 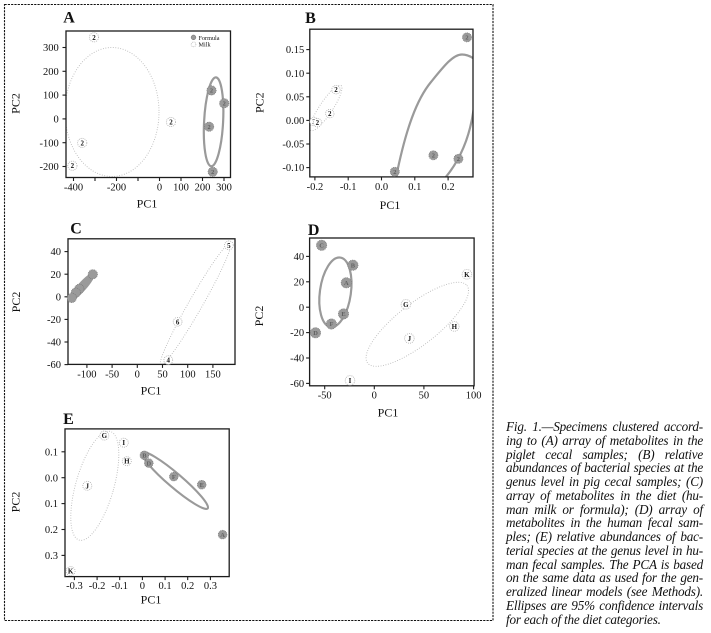 I want to click on svg-text: -0.3, so click(x=74, y=586).